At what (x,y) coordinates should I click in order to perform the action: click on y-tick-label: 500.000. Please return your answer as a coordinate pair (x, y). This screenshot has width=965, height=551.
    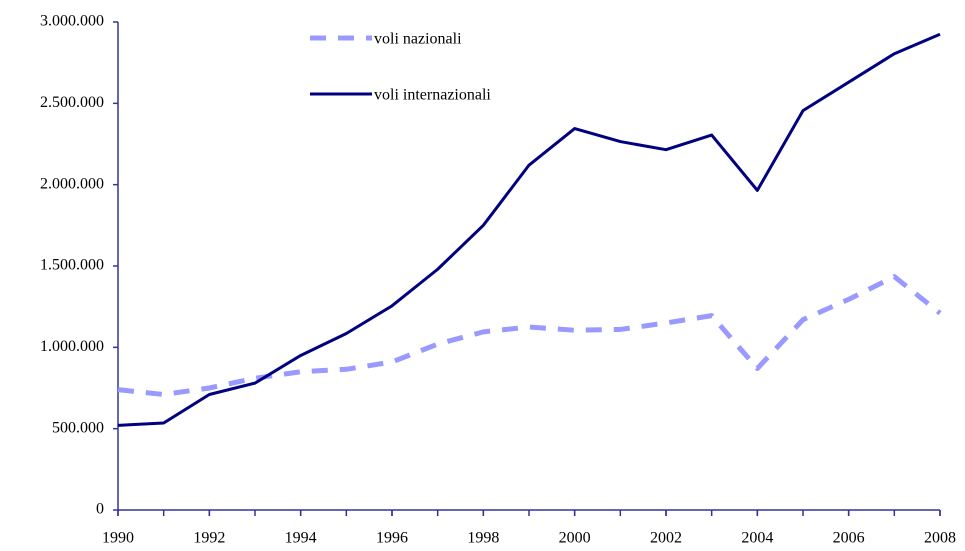
    Looking at the image, I should click on (78, 427).